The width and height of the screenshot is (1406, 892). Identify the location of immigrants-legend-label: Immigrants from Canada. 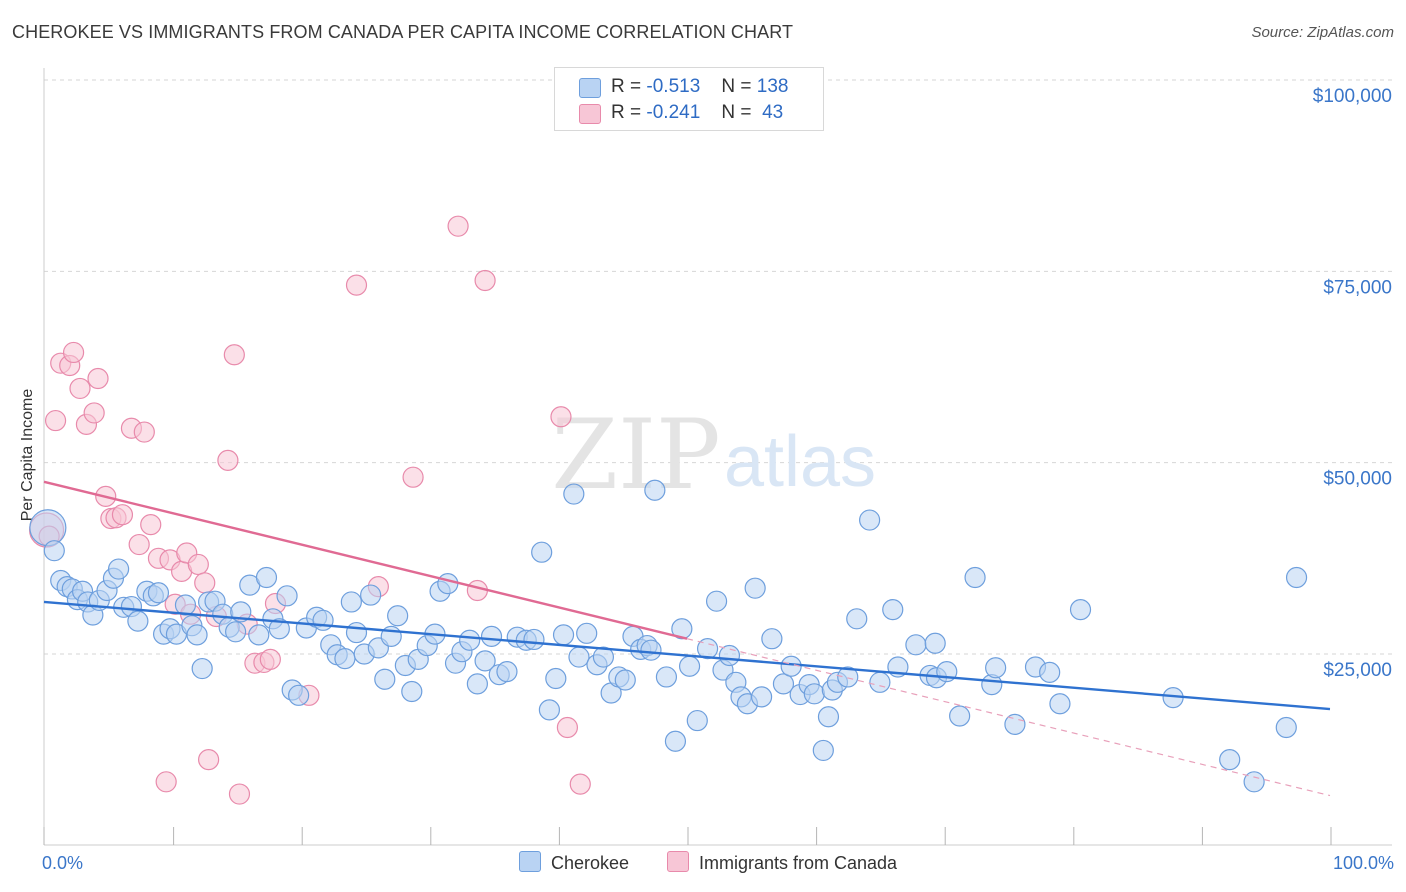
(798, 863).